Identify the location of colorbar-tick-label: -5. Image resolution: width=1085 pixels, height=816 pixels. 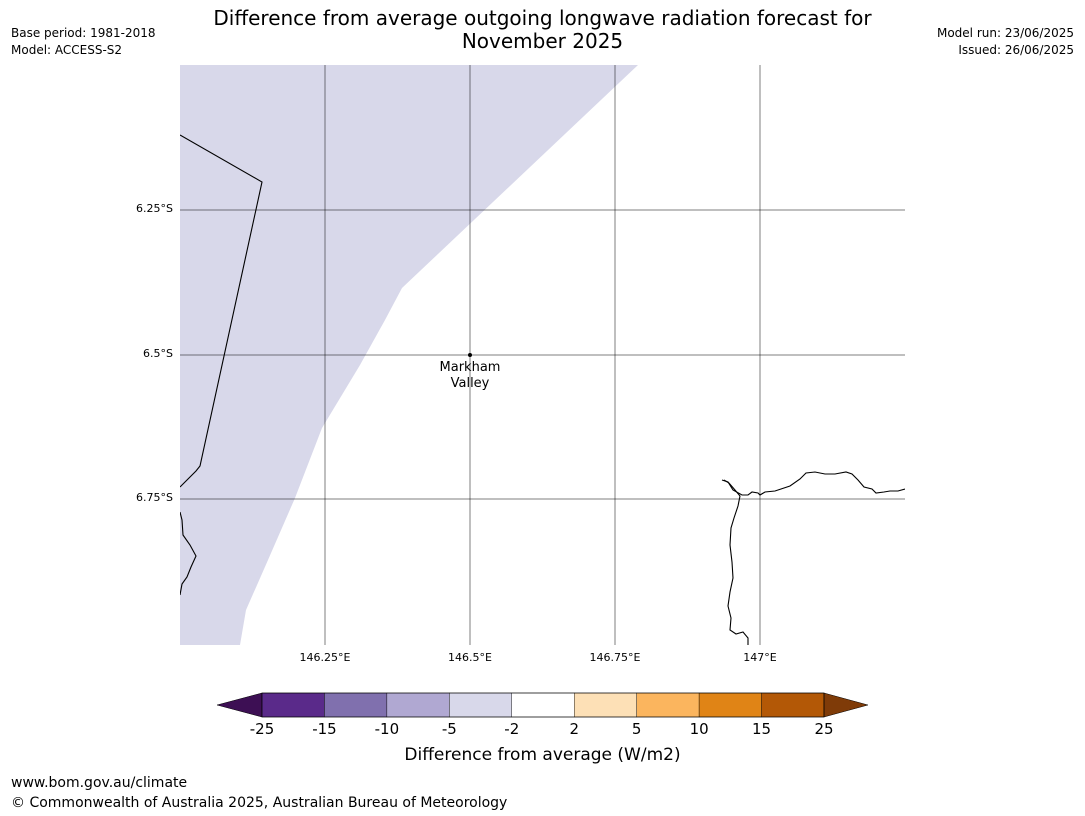
(449, 729).